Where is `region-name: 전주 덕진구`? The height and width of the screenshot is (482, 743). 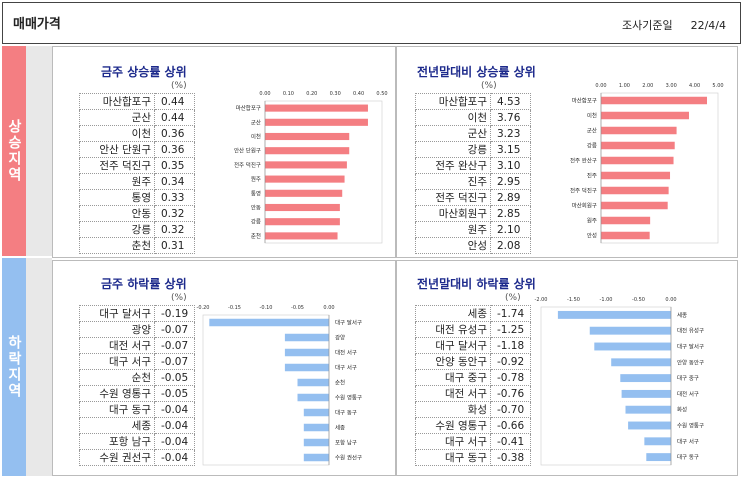
region-name: 전주 덕진구 is located at coordinates (453, 197).